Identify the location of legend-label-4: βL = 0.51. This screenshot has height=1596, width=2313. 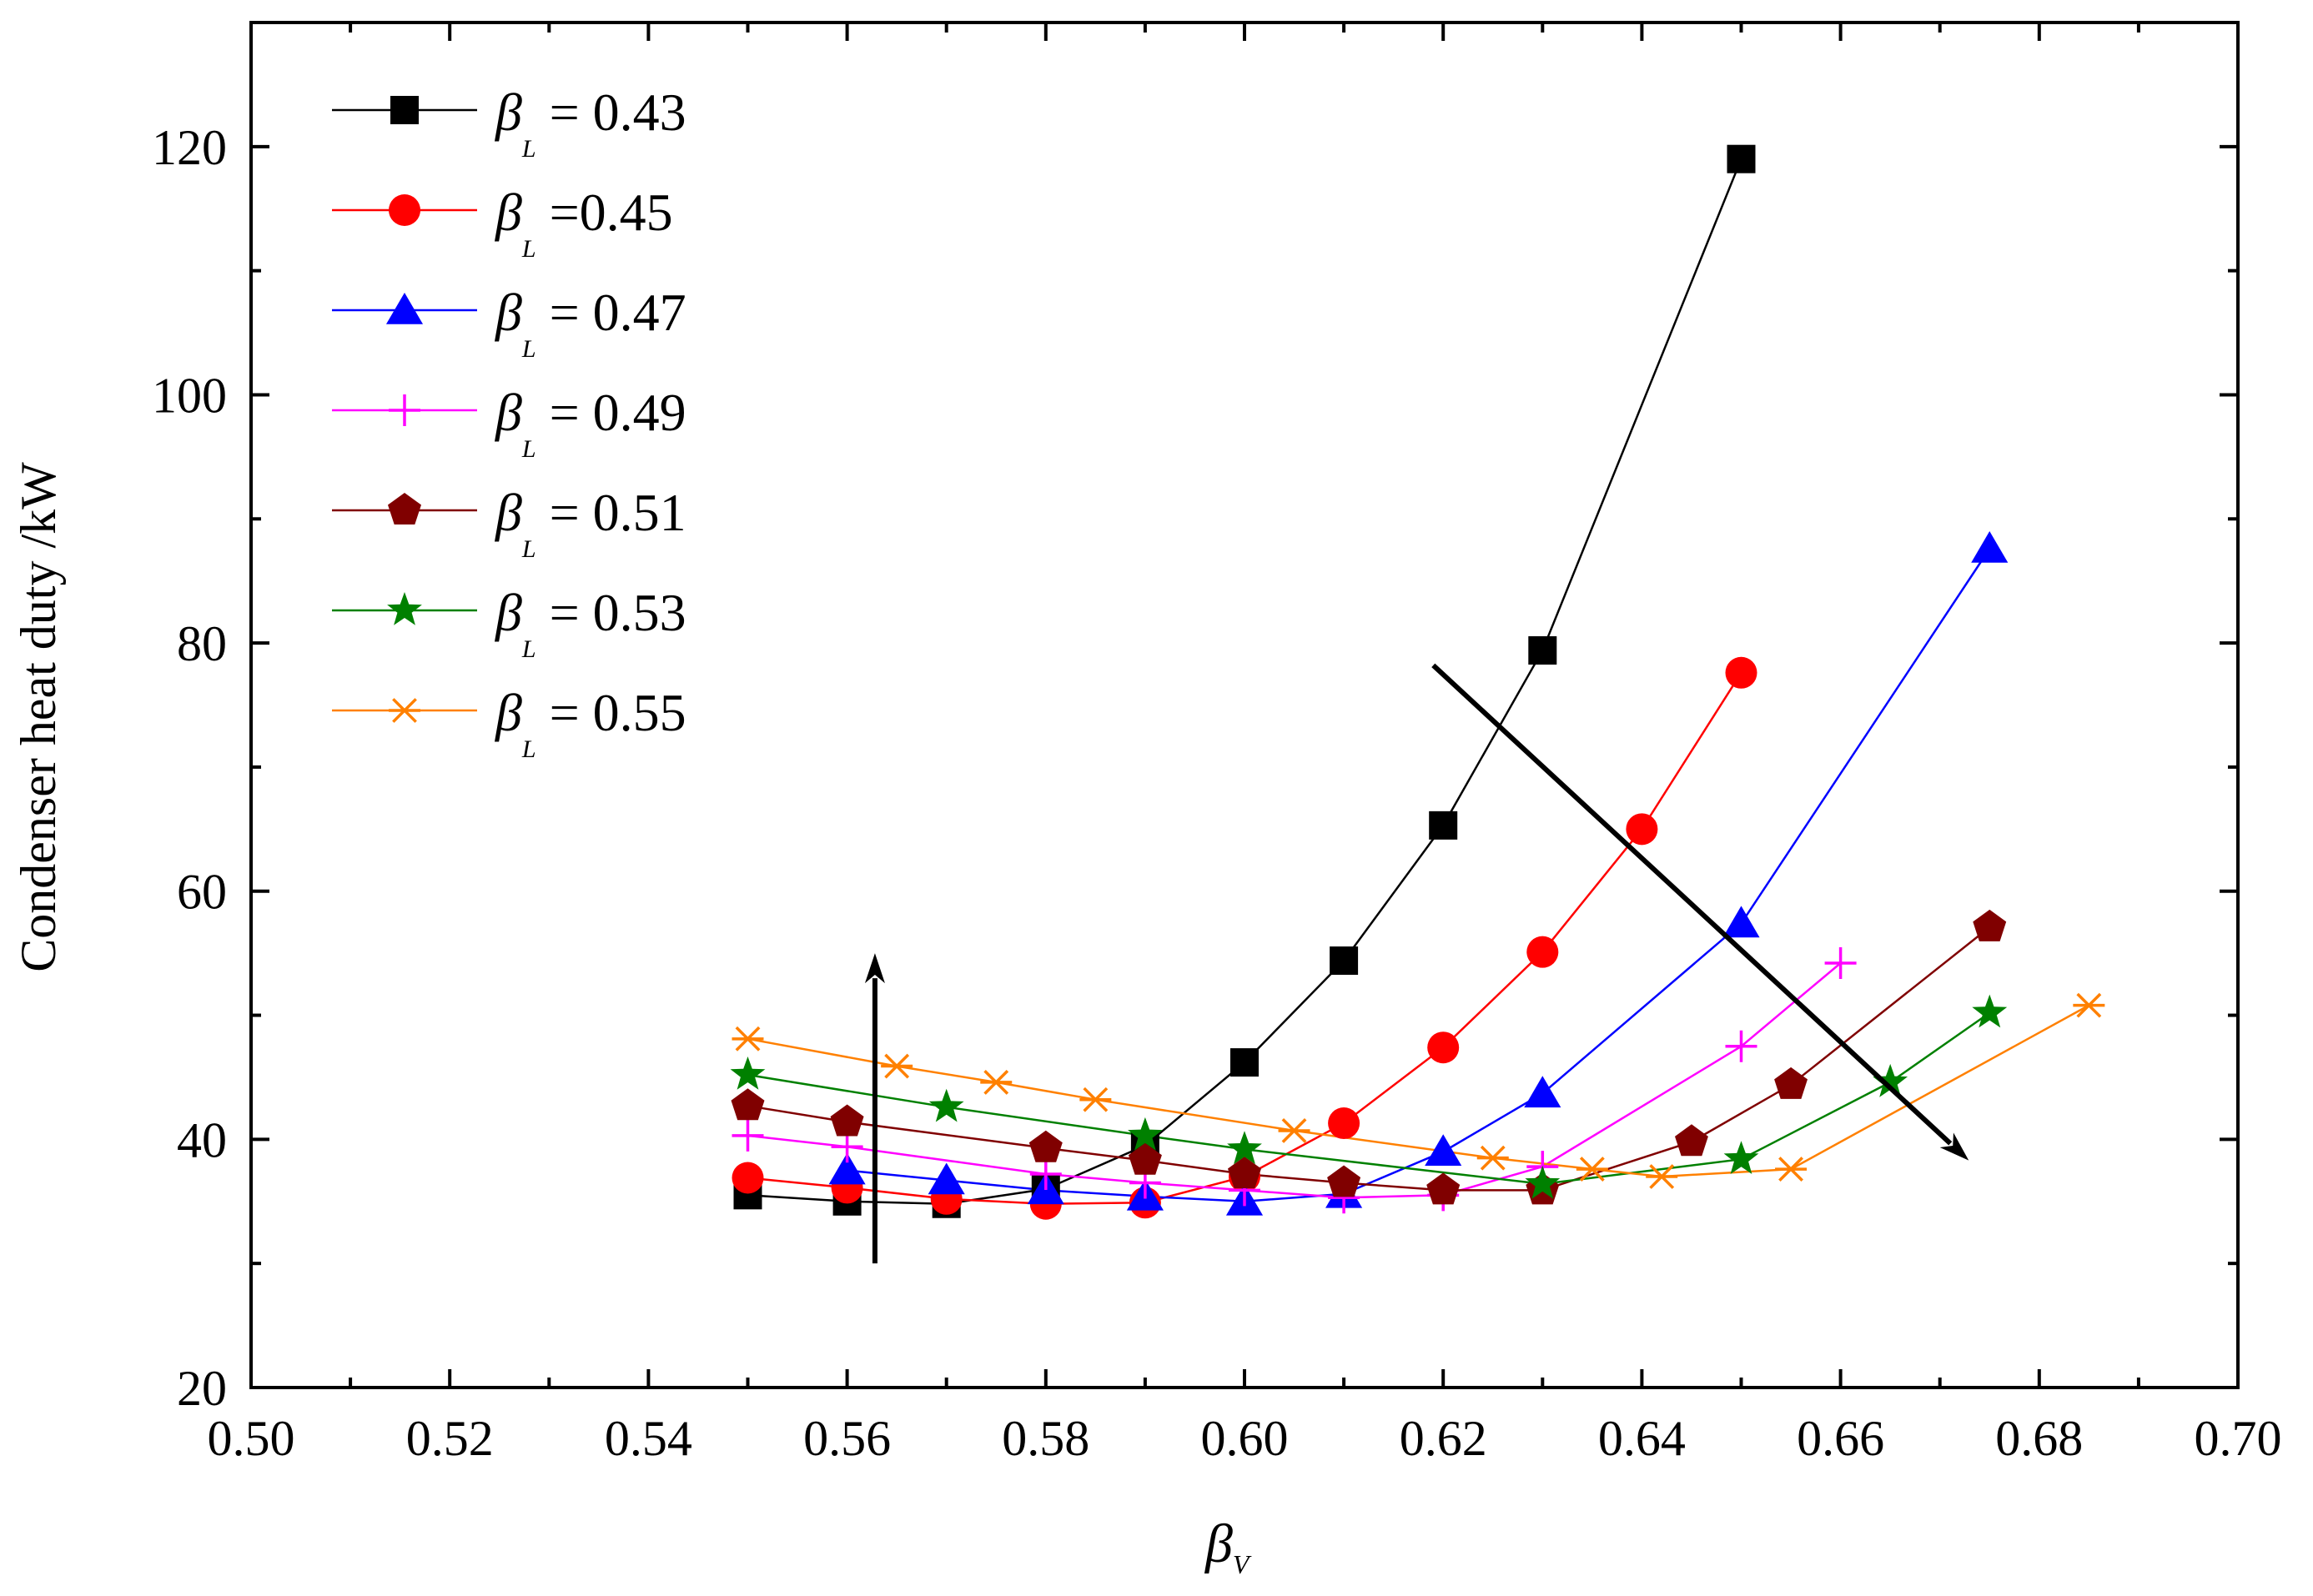
(590, 523).